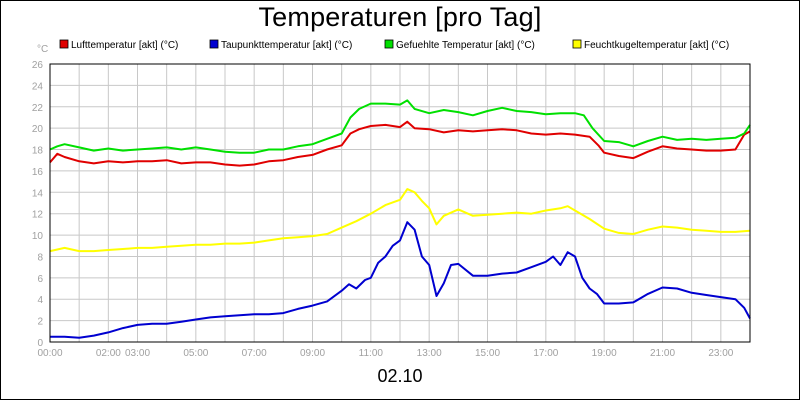 This screenshot has width=800, height=400. Describe the element at coordinates (38, 108) in the screenshot. I see `y-tick-label: 22` at that location.